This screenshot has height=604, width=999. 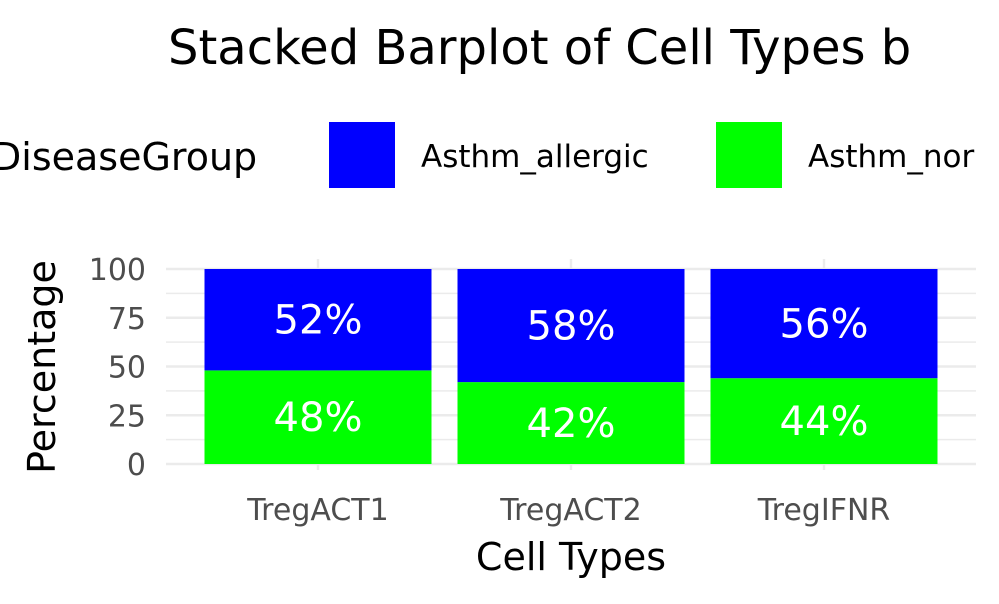 I want to click on data-label: 42%, so click(x=571, y=424).